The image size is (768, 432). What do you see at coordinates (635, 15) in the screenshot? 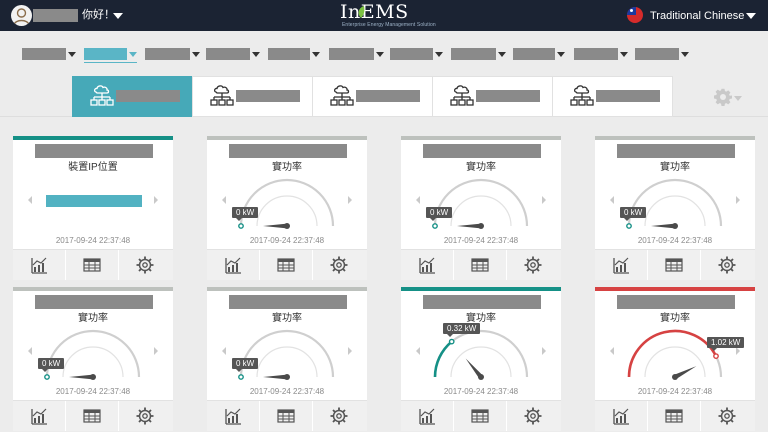
I see `taiwan-flag-icon` at bounding box center [635, 15].